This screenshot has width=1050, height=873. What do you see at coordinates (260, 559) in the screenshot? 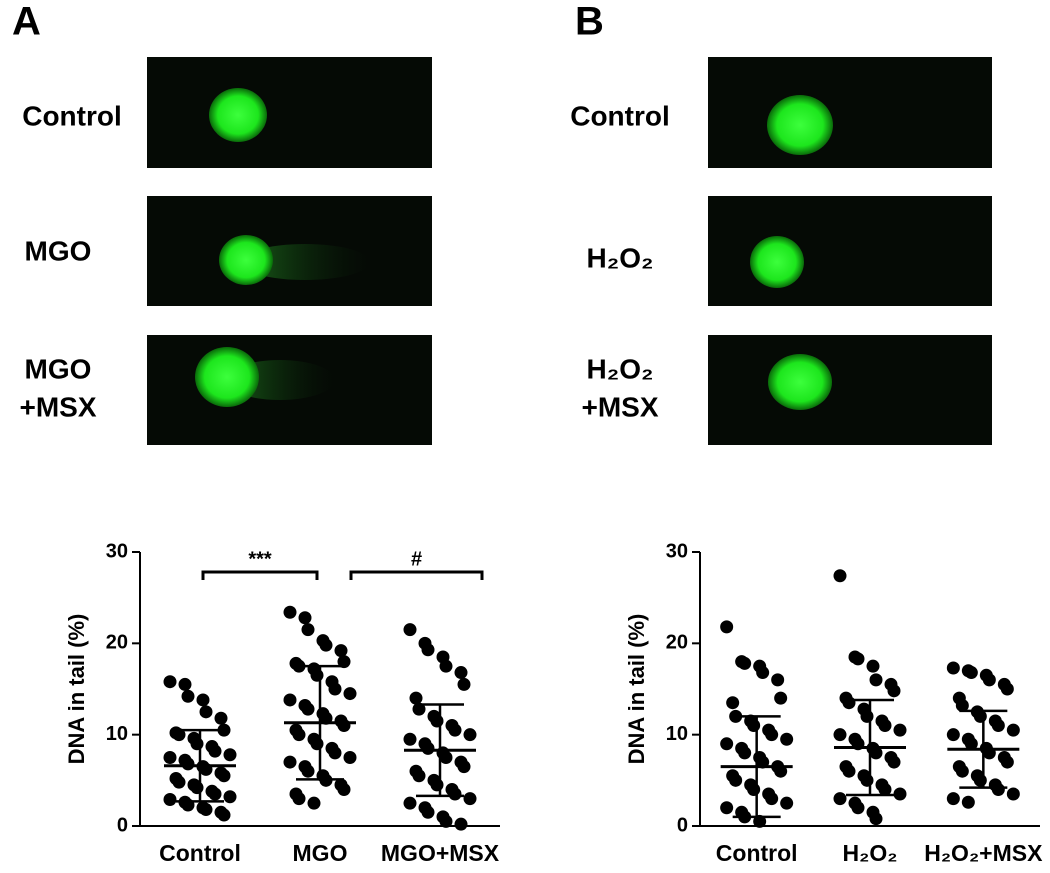
I see `significance-label: ***` at bounding box center [260, 559].